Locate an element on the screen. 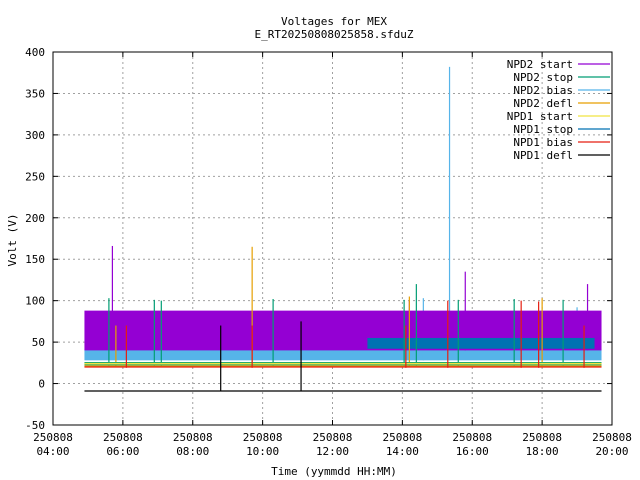 Image resolution: width=640 pixels, height=480 pixels. chart-subtitle: E_RT20250808025858.sfduZ is located at coordinates (334, 34).